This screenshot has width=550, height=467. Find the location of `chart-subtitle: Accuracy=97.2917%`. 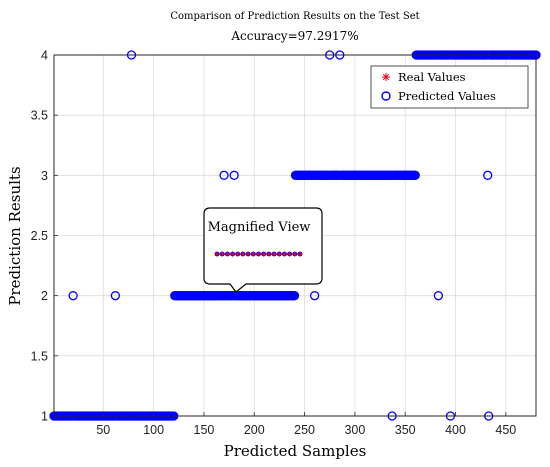

chart-subtitle: Accuracy=97.2917% is located at coordinates (294, 36).